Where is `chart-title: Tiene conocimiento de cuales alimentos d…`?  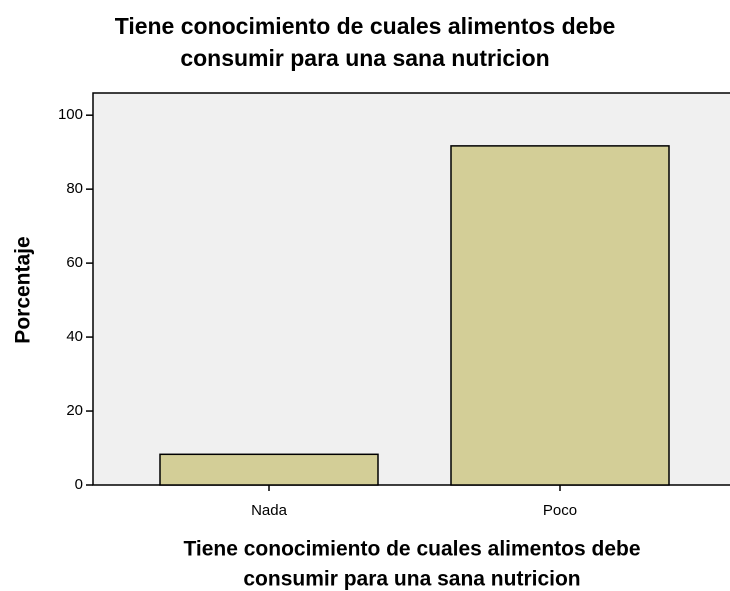 chart-title: Tiene conocimiento de cuales alimentos d… is located at coordinates (365, 26).